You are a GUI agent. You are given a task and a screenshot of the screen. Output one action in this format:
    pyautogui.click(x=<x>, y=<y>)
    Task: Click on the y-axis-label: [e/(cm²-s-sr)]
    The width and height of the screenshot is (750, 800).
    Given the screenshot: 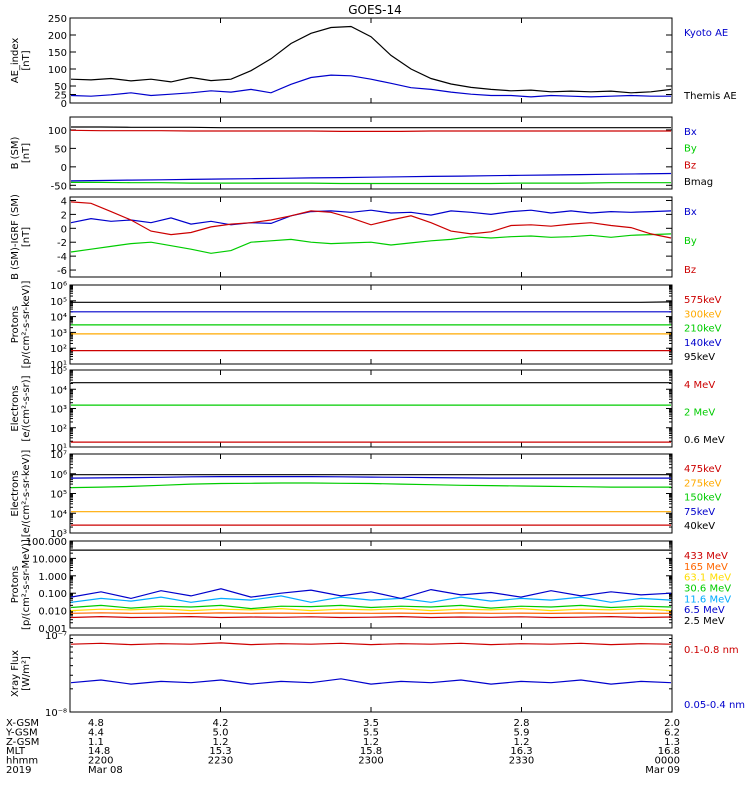 What is the action you would take?
    pyautogui.click(x=26, y=408)
    